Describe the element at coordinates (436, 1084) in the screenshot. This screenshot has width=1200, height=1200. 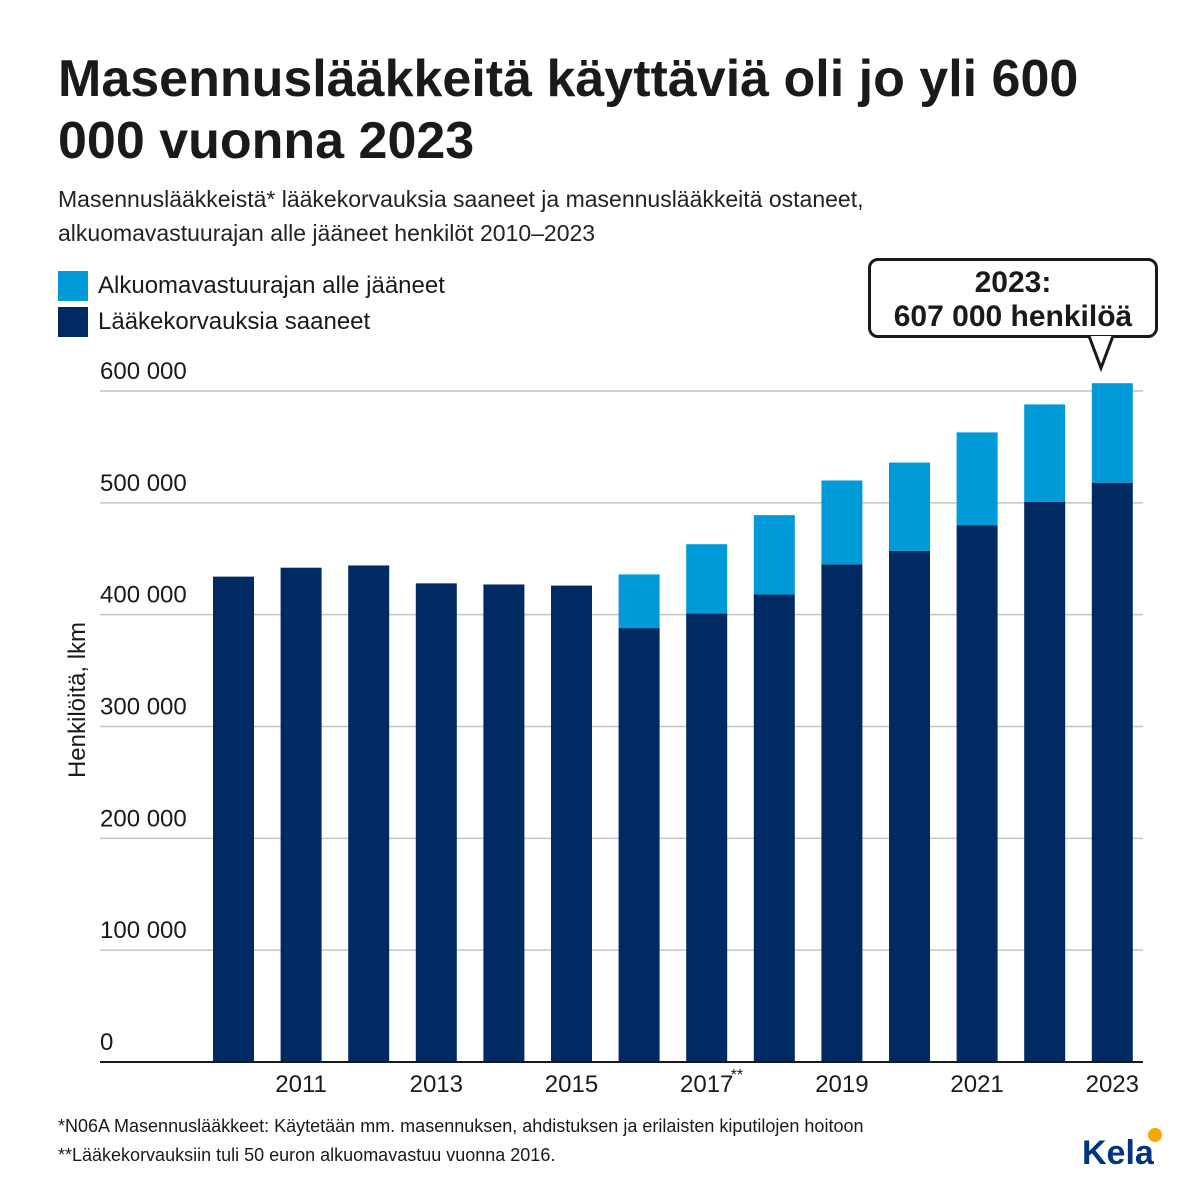
I see `x-tick-label: 2013` at that location.